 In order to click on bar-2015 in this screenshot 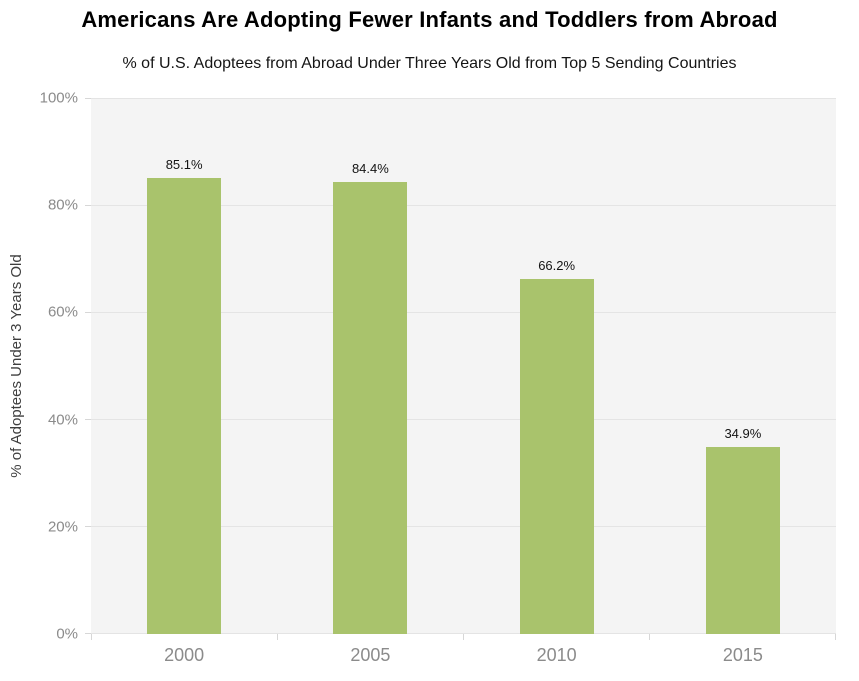, I will do `click(742, 540)`.